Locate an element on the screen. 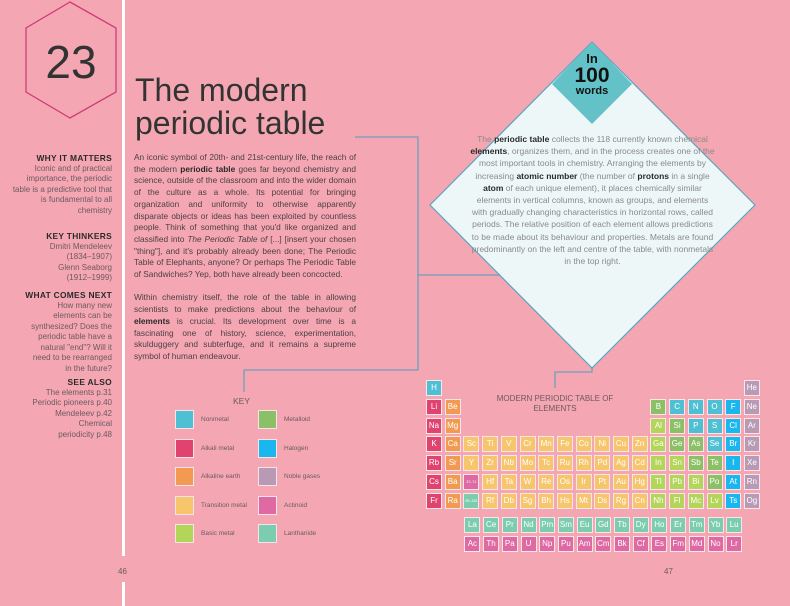  periodic-table-title: MODERN PERIODIC TABLE OF ELEMENTS is located at coordinates (555, 403).